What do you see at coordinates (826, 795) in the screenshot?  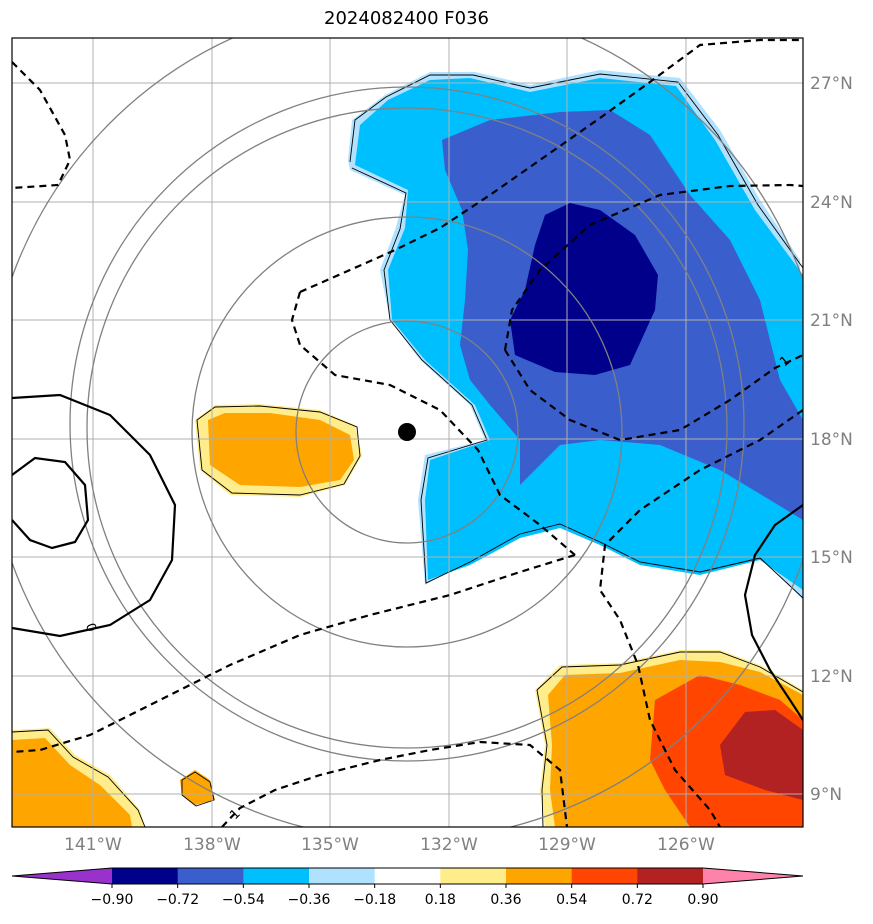 I see `lat-tick-label: 9°N` at bounding box center [826, 795].